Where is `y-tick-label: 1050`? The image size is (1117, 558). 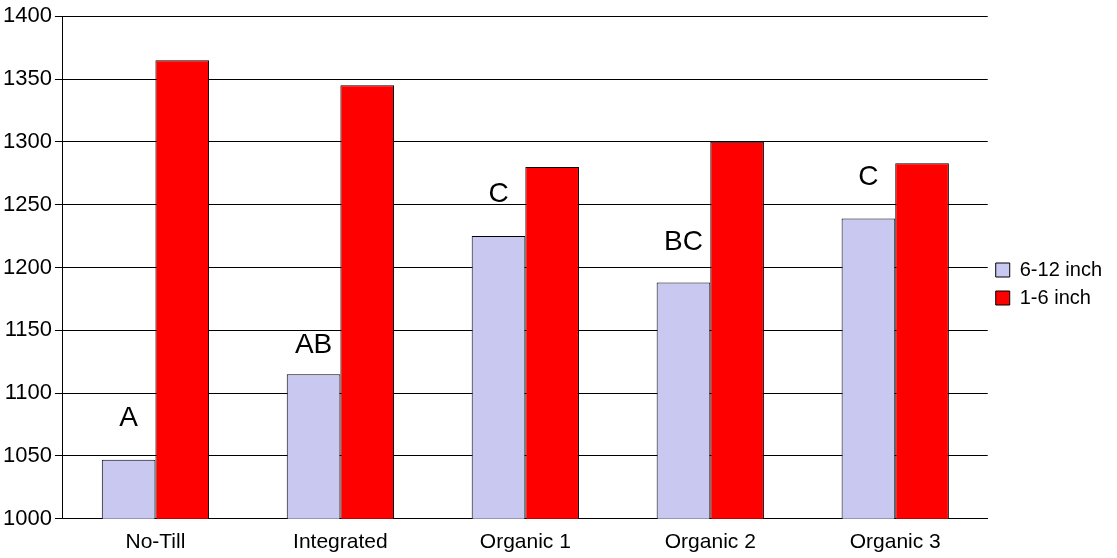 y-tick-label: 1050 is located at coordinates (27, 455).